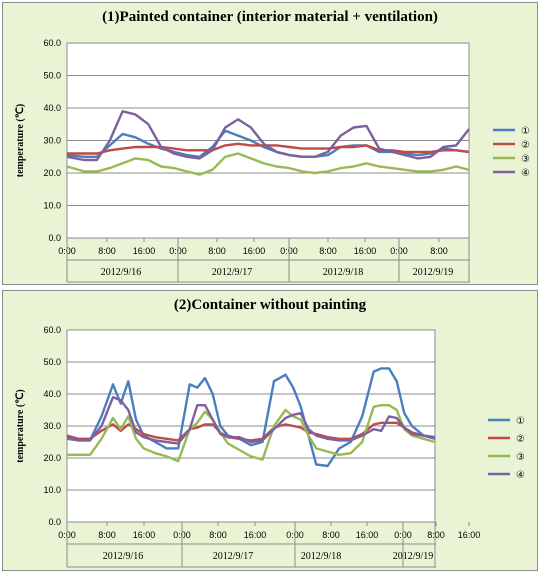 The image size is (540, 573). Describe the element at coordinates (343, 272) in the screenshot. I see `date-label-1-2: 2012/9/18` at that location.